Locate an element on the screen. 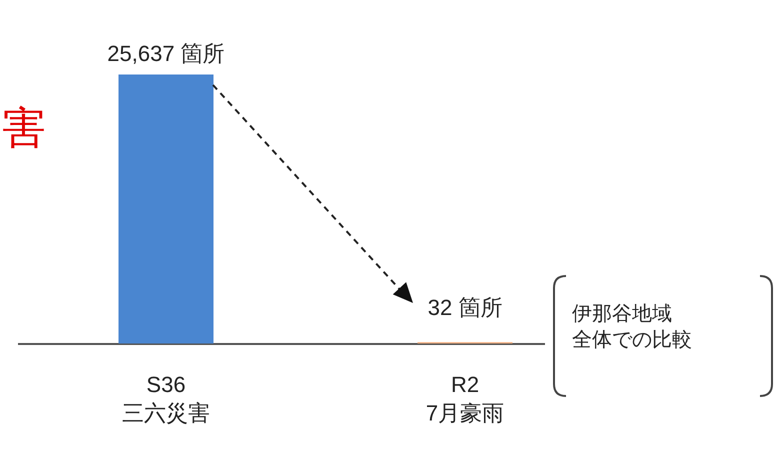  text: 伊那谷地域 is located at coordinates (622, 314).